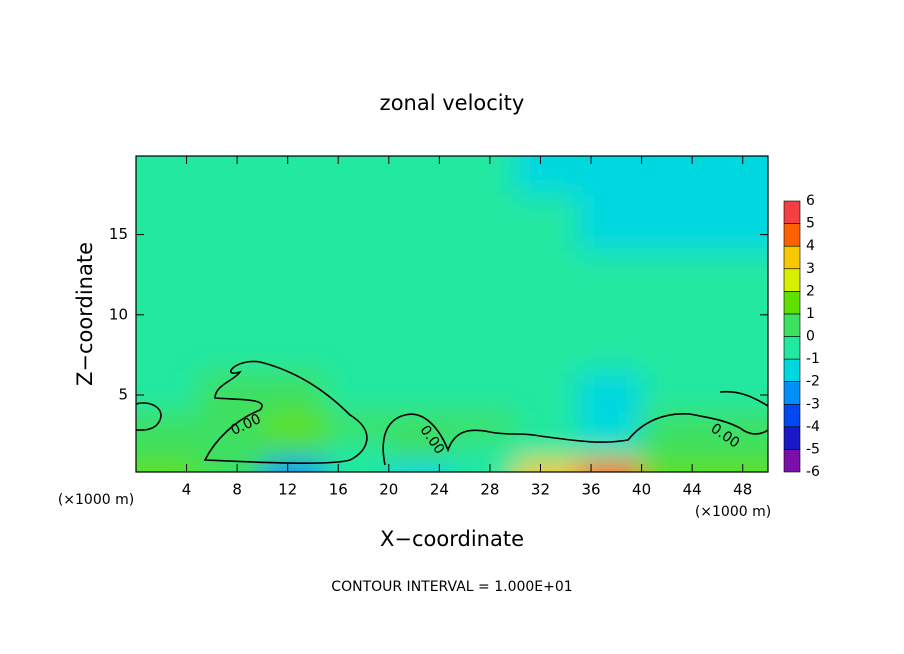 This screenshot has width=904, height=654. I want to click on colorbar-label: 0, so click(810, 337).